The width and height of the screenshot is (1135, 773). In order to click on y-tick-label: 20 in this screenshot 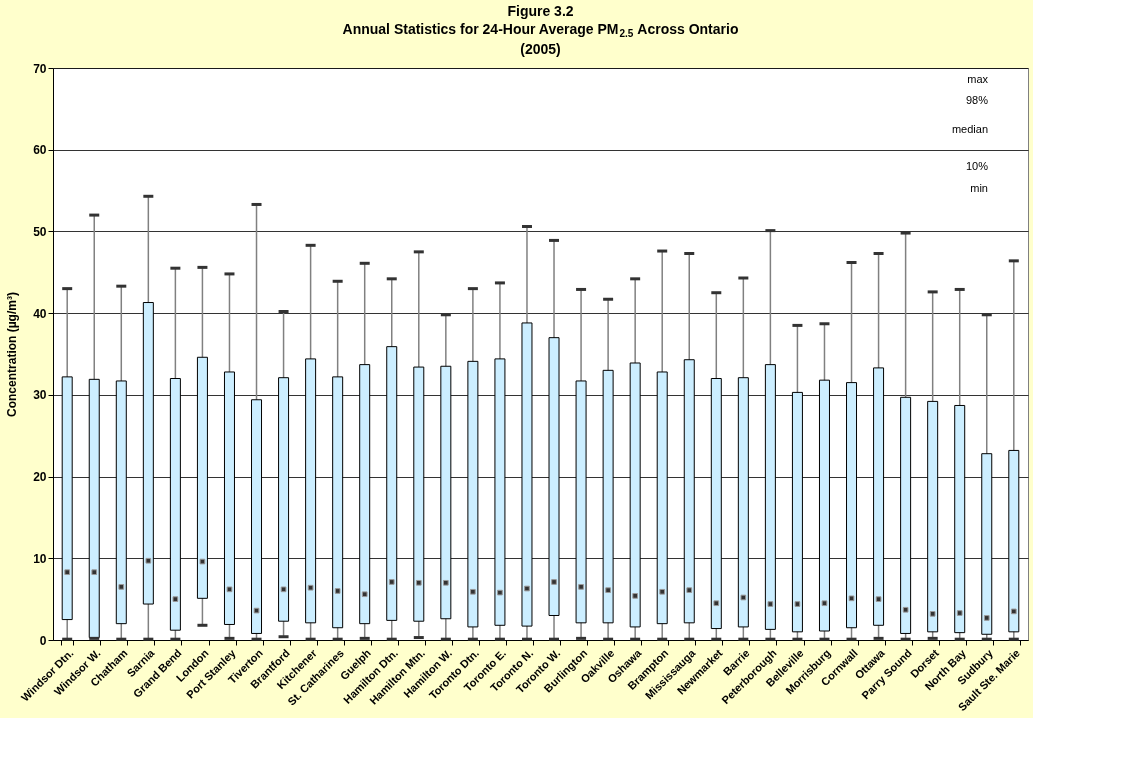, I will do `click(40, 477)`.